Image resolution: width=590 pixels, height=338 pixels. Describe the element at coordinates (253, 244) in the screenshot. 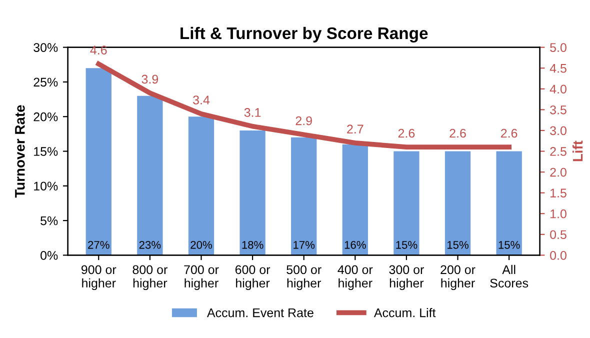

I see `data-label: 18%` at that location.